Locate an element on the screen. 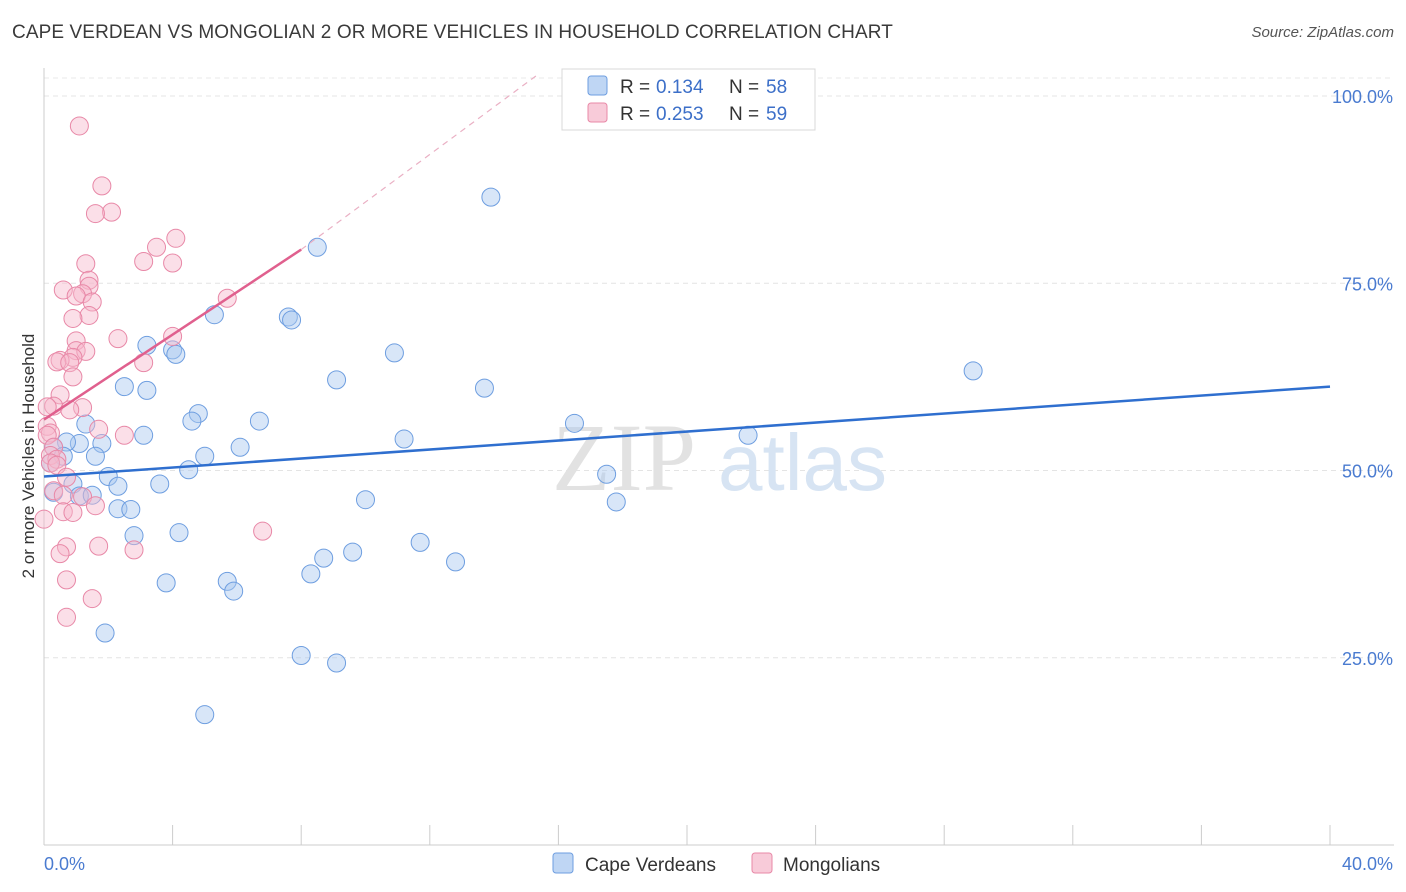 This screenshot has height=892, width=1406. legend-n-value-2: 59 is located at coordinates (776, 114).